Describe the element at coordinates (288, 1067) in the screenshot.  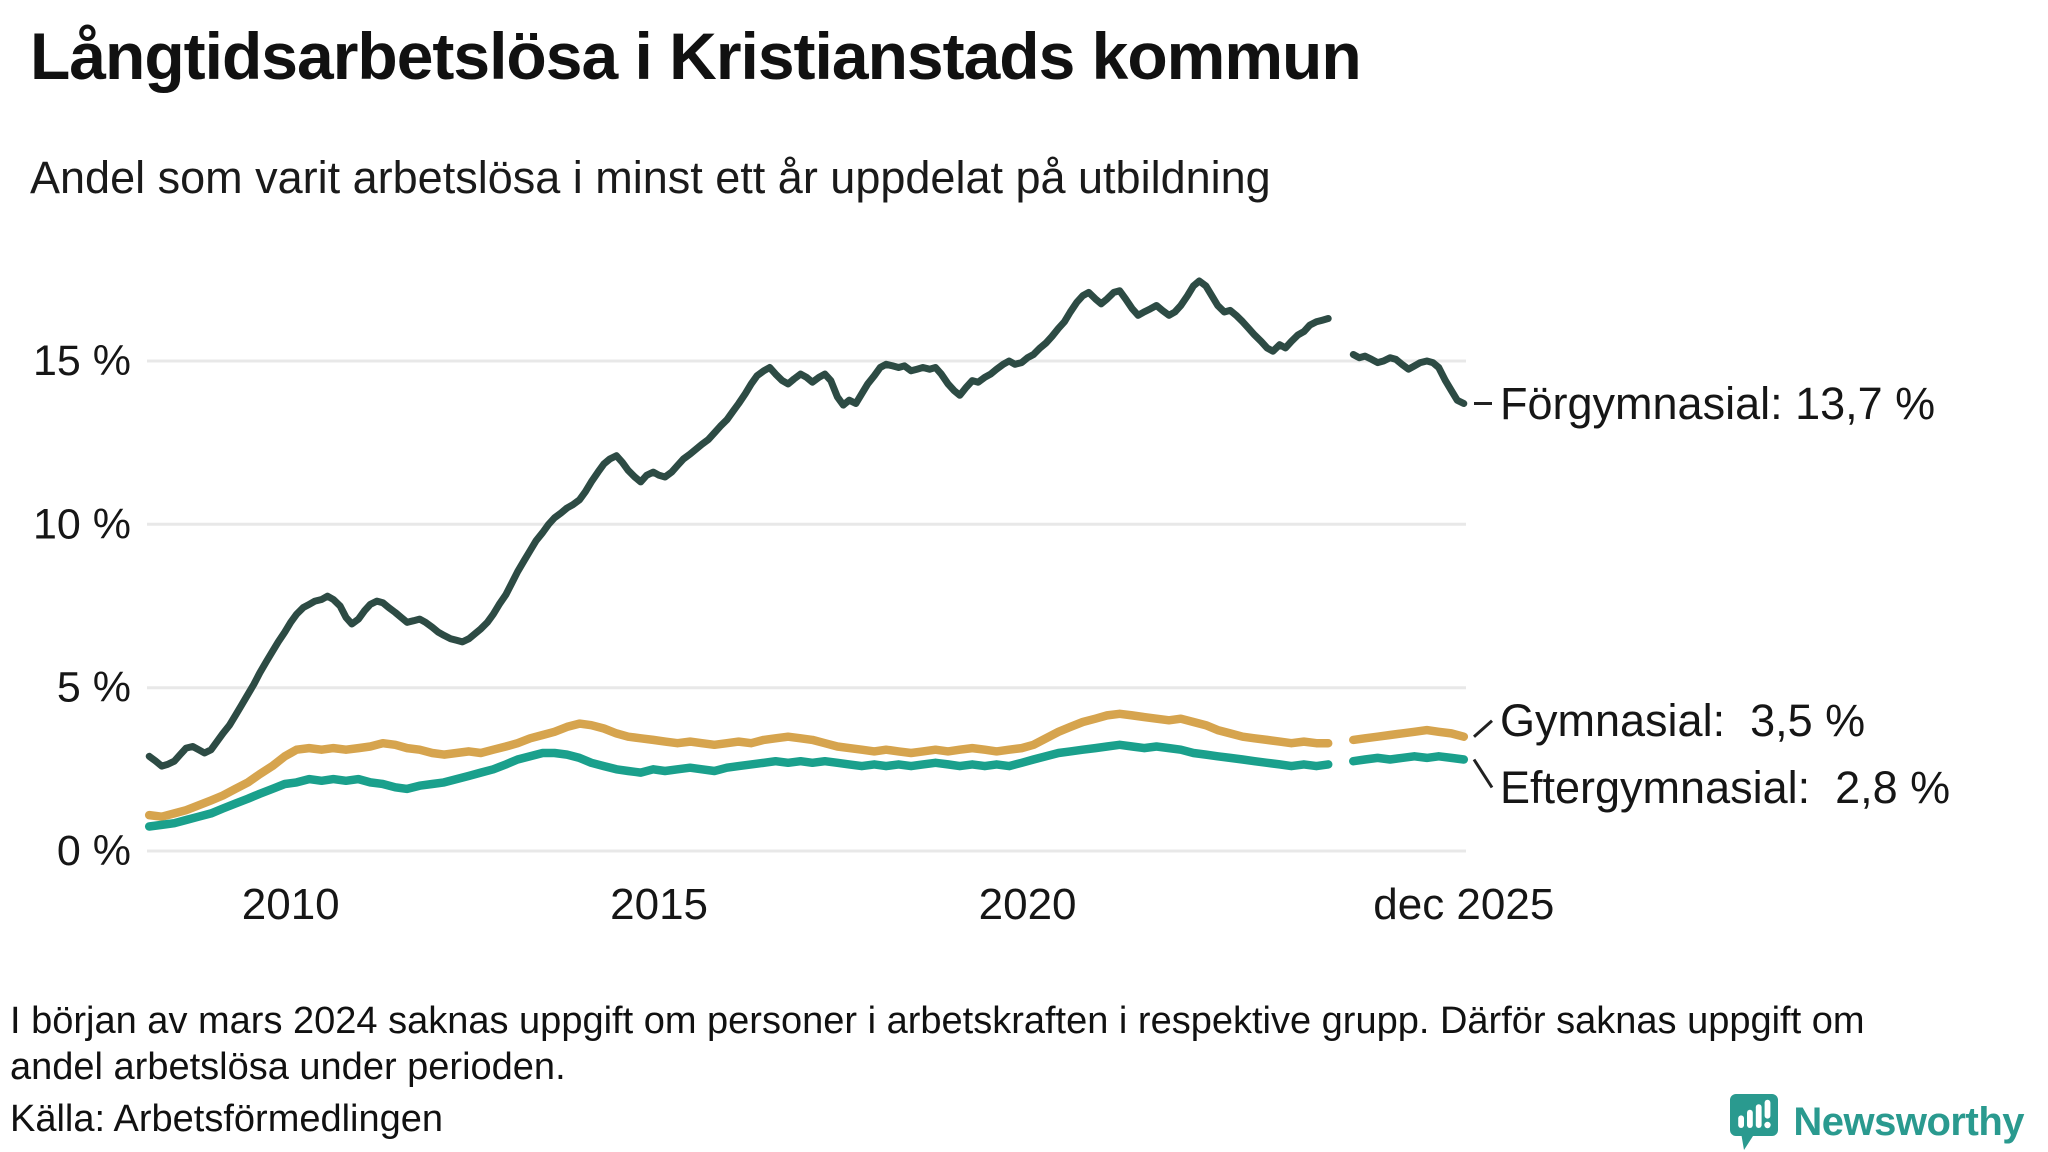
I see `footnote-line-2: andel arbetslösa under perioden.` at that location.